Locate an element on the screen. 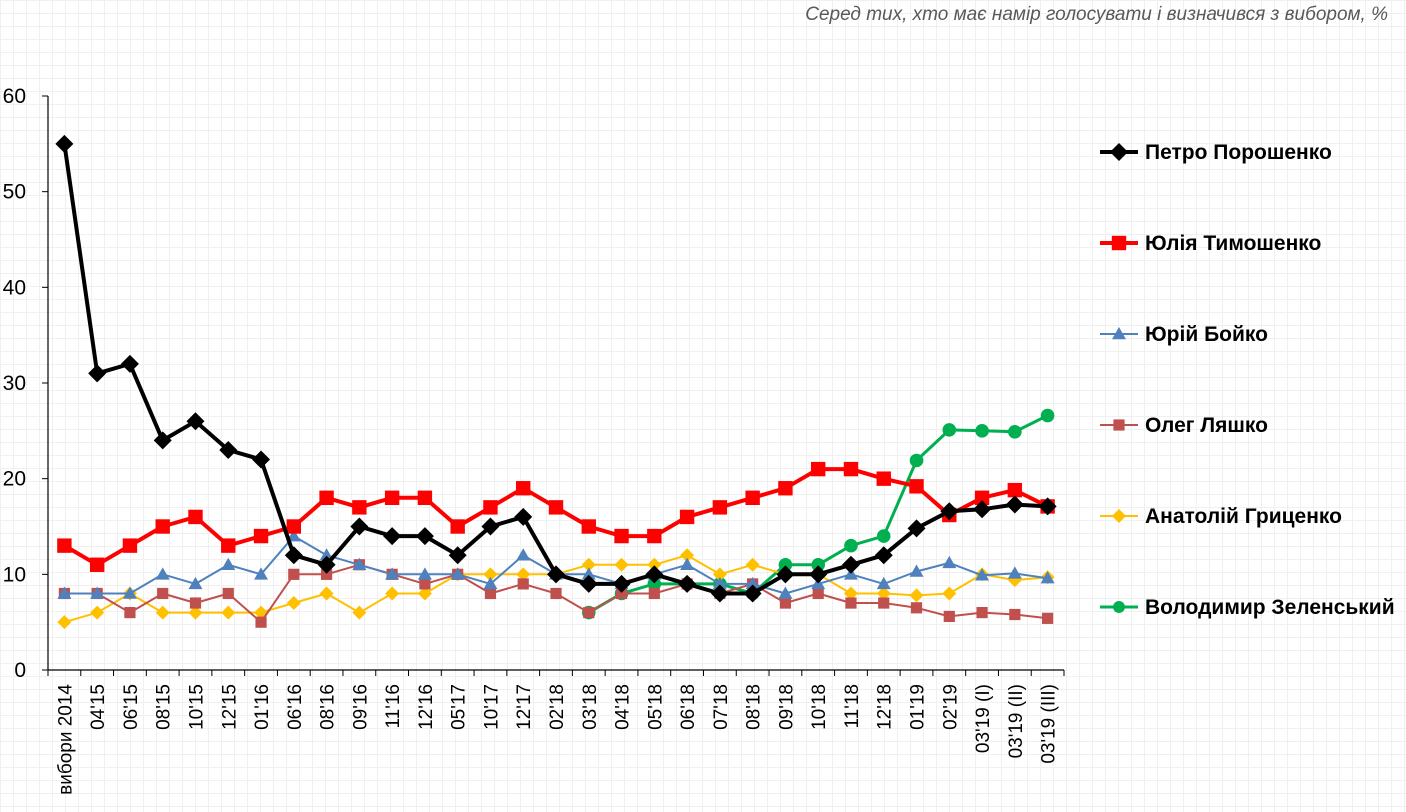  x-tick-label: вибори 2014 is located at coordinates (65, 739).